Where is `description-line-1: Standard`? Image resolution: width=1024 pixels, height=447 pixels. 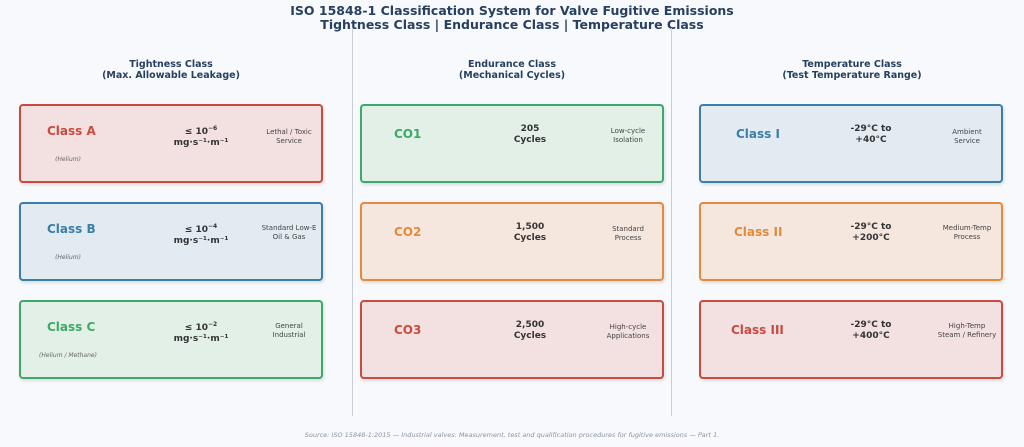 description-line-1: Standard is located at coordinates (628, 229).